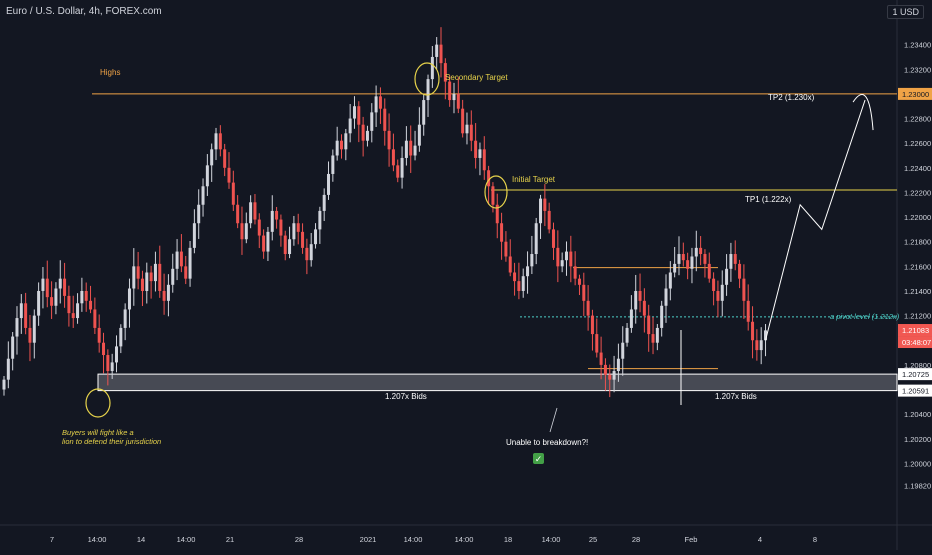 The width and height of the screenshot is (932, 555). What do you see at coordinates (791, 97) in the screenshot?
I see `tp2-label: TP2 (1.230x)` at bounding box center [791, 97].